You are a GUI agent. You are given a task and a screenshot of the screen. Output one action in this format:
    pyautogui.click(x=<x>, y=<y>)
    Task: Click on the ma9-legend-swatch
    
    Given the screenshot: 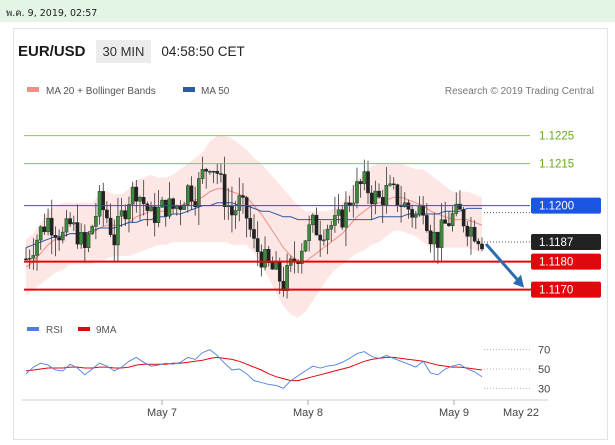 What is the action you would take?
    pyautogui.click(x=84, y=329)
    